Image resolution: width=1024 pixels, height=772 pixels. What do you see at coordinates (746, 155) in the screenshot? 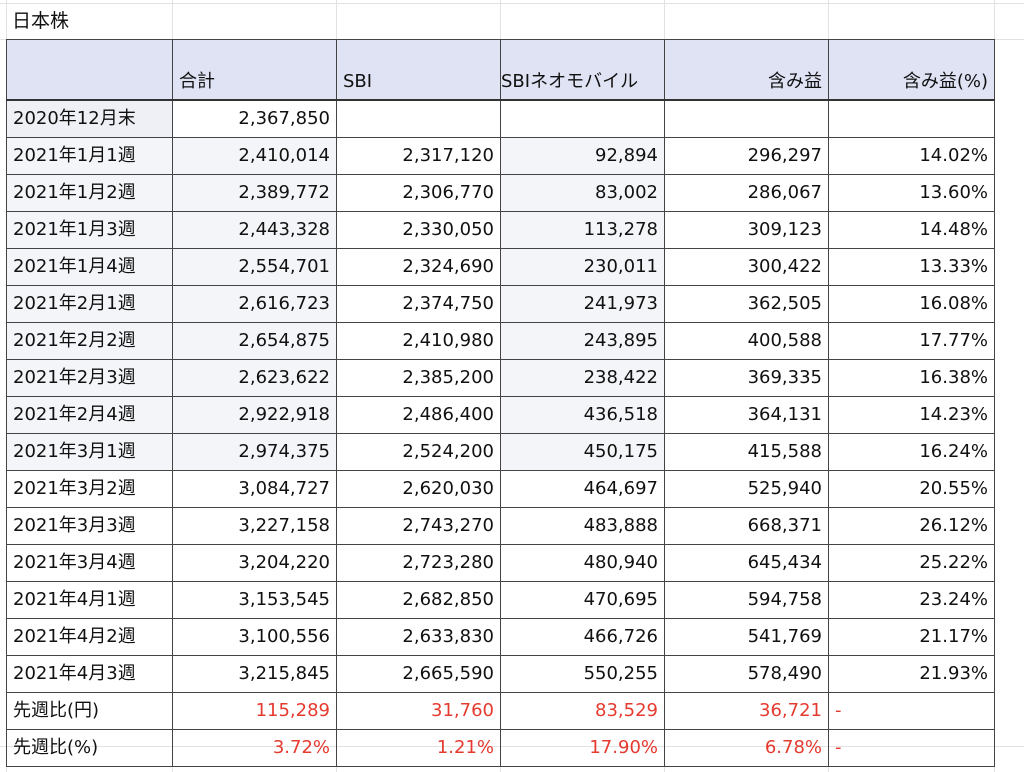
I see `cell-unrealized-gain: 296,297` at bounding box center [746, 155].